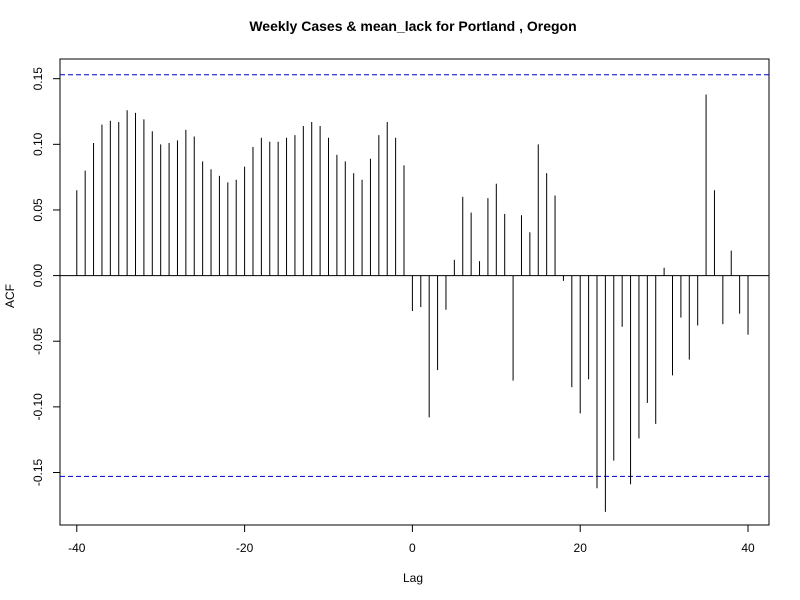 The image size is (800, 600). What do you see at coordinates (38, 407) in the screenshot?
I see `y-tick-label: -0.10` at bounding box center [38, 407].